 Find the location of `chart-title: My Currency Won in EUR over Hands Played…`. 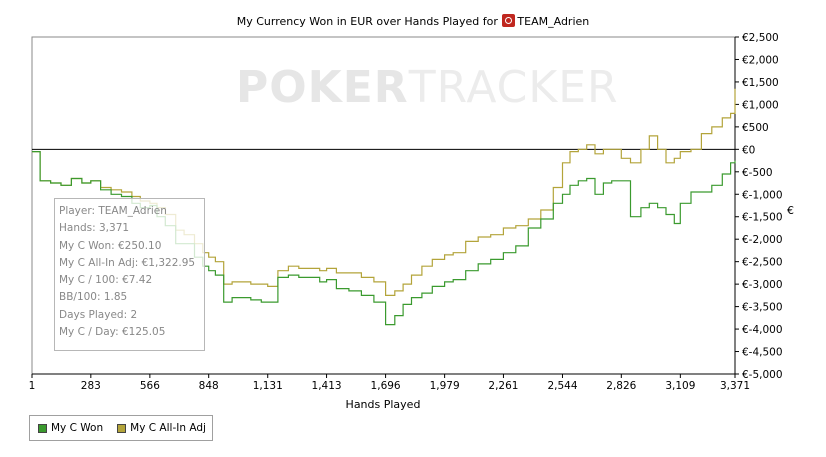

chart-title: My Currency Won in EUR over Hands Played… is located at coordinates (413, 21).